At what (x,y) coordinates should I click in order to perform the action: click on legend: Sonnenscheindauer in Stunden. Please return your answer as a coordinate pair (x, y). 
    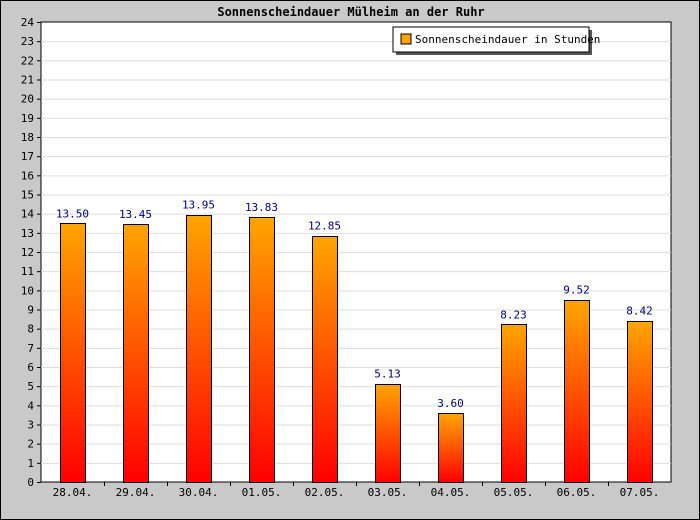
    Looking at the image, I should click on (496, 40).